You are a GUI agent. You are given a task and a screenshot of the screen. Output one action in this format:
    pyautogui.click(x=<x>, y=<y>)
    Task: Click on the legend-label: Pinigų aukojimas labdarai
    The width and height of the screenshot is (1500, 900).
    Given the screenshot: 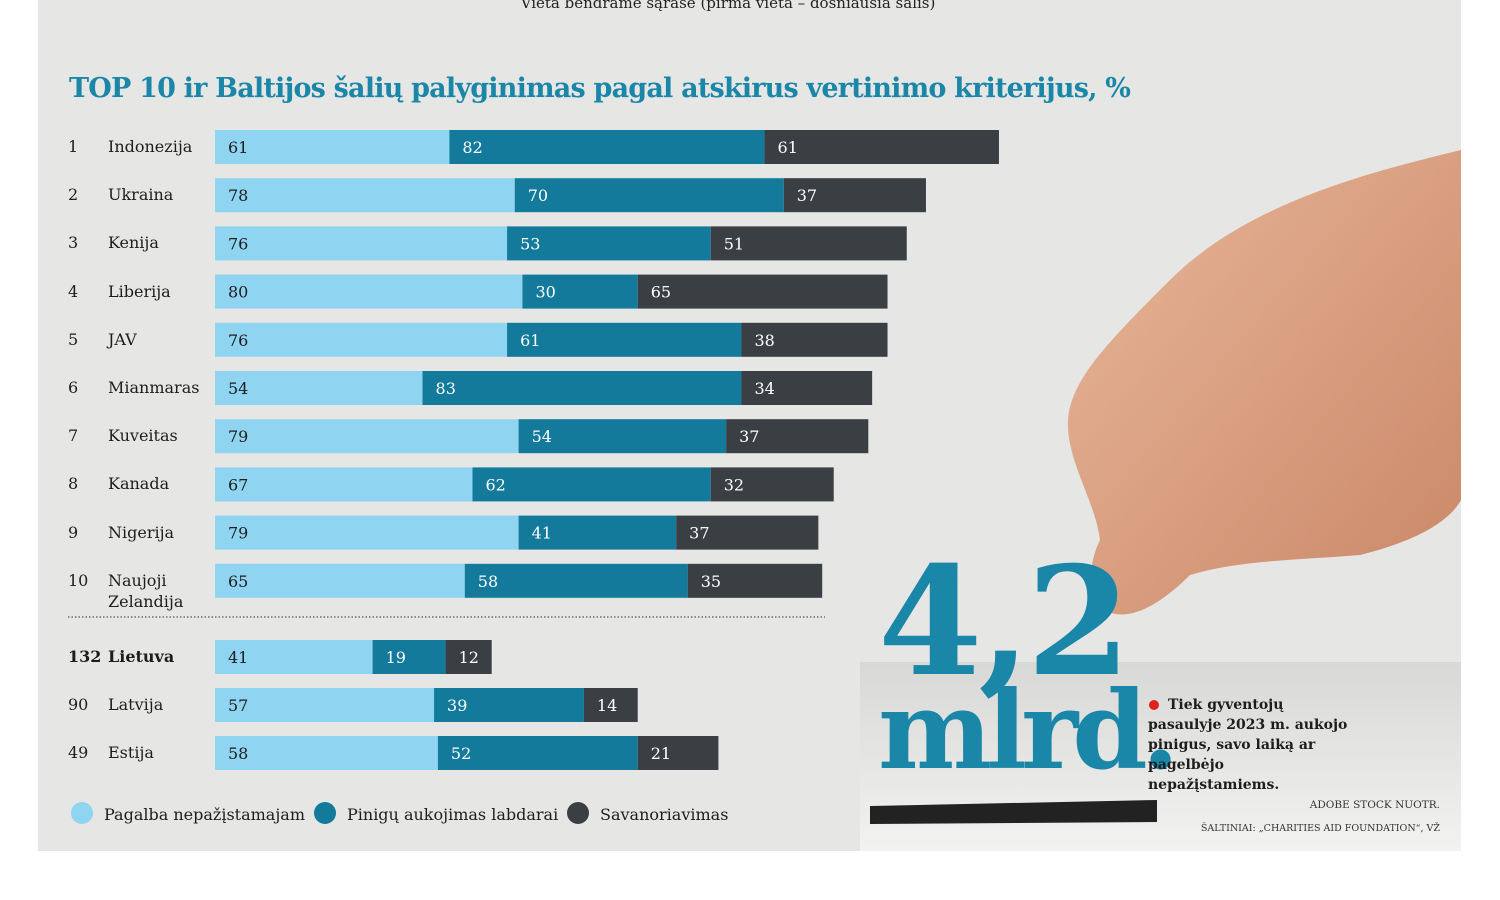 What is the action you would take?
    pyautogui.click(x=452, y=814)
    